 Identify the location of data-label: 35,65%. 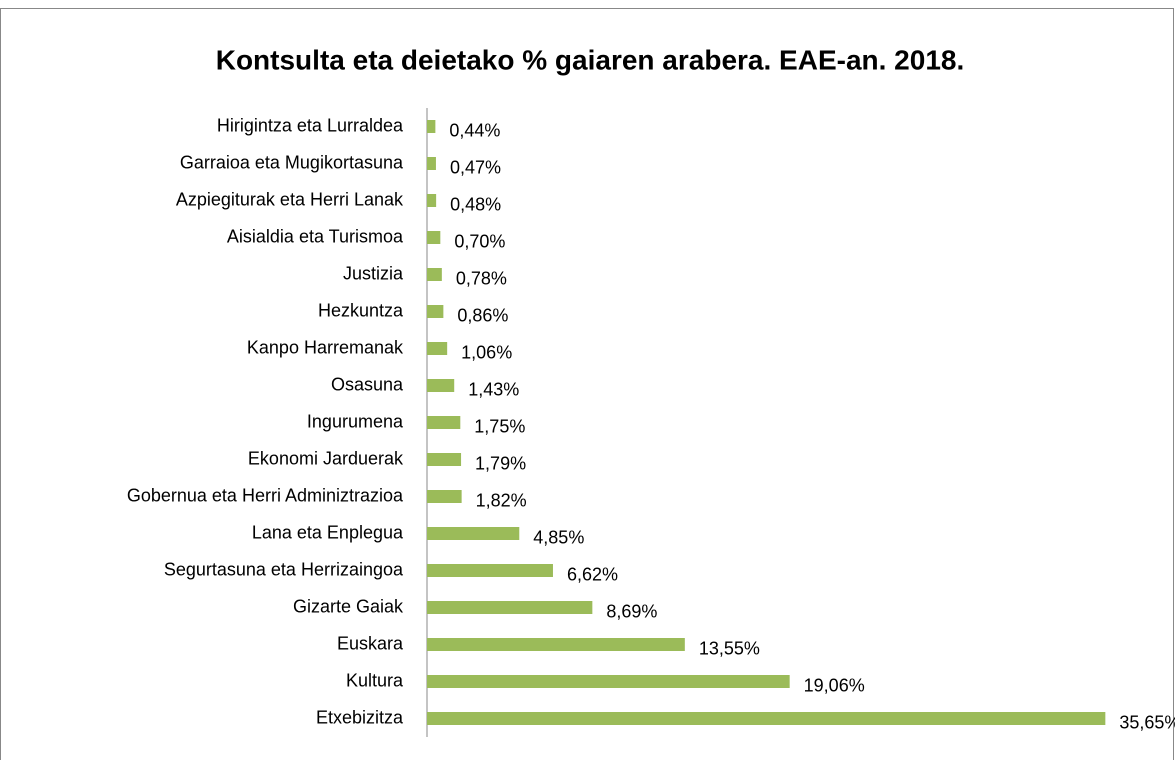
(1147, 722).